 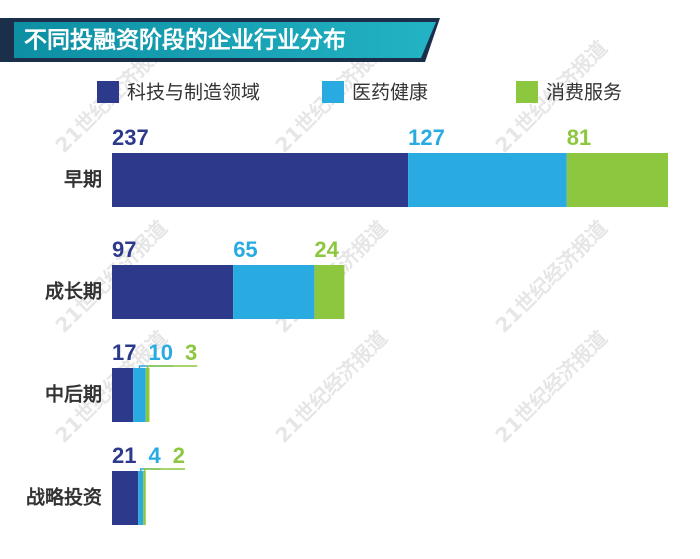 I want to click on category-label: 战略投资, so click(x=64, y=497).